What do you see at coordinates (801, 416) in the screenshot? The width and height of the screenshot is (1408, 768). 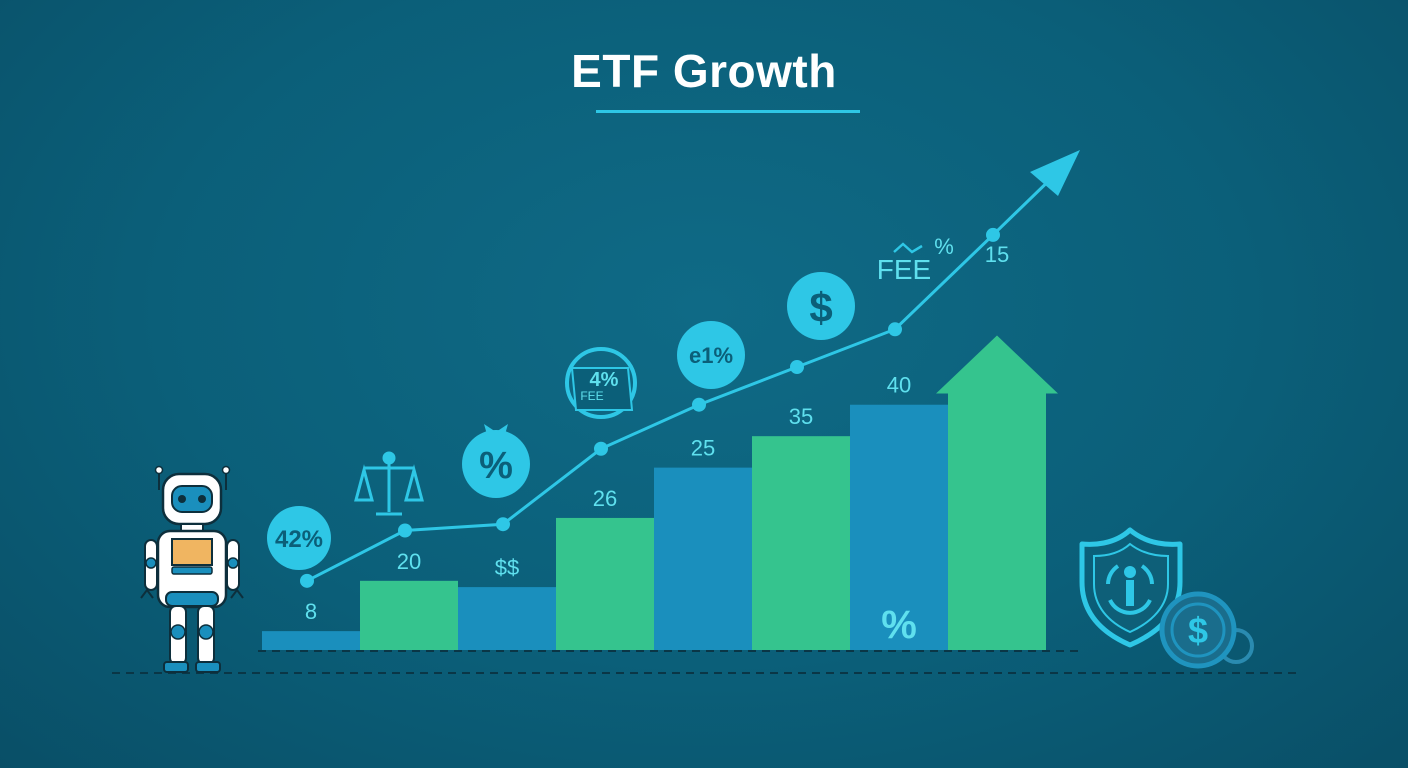 I see `bar-value-label: 35` at bounding box center [801, 416].